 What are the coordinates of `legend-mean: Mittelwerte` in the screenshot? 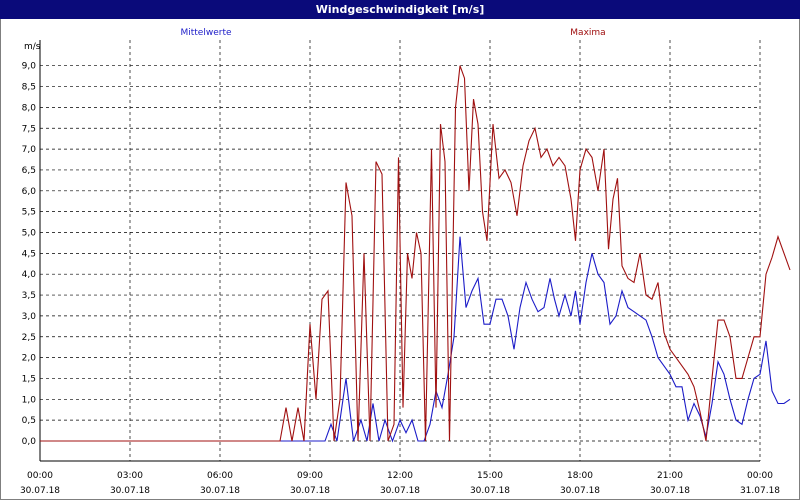 It's located at (205, 33).